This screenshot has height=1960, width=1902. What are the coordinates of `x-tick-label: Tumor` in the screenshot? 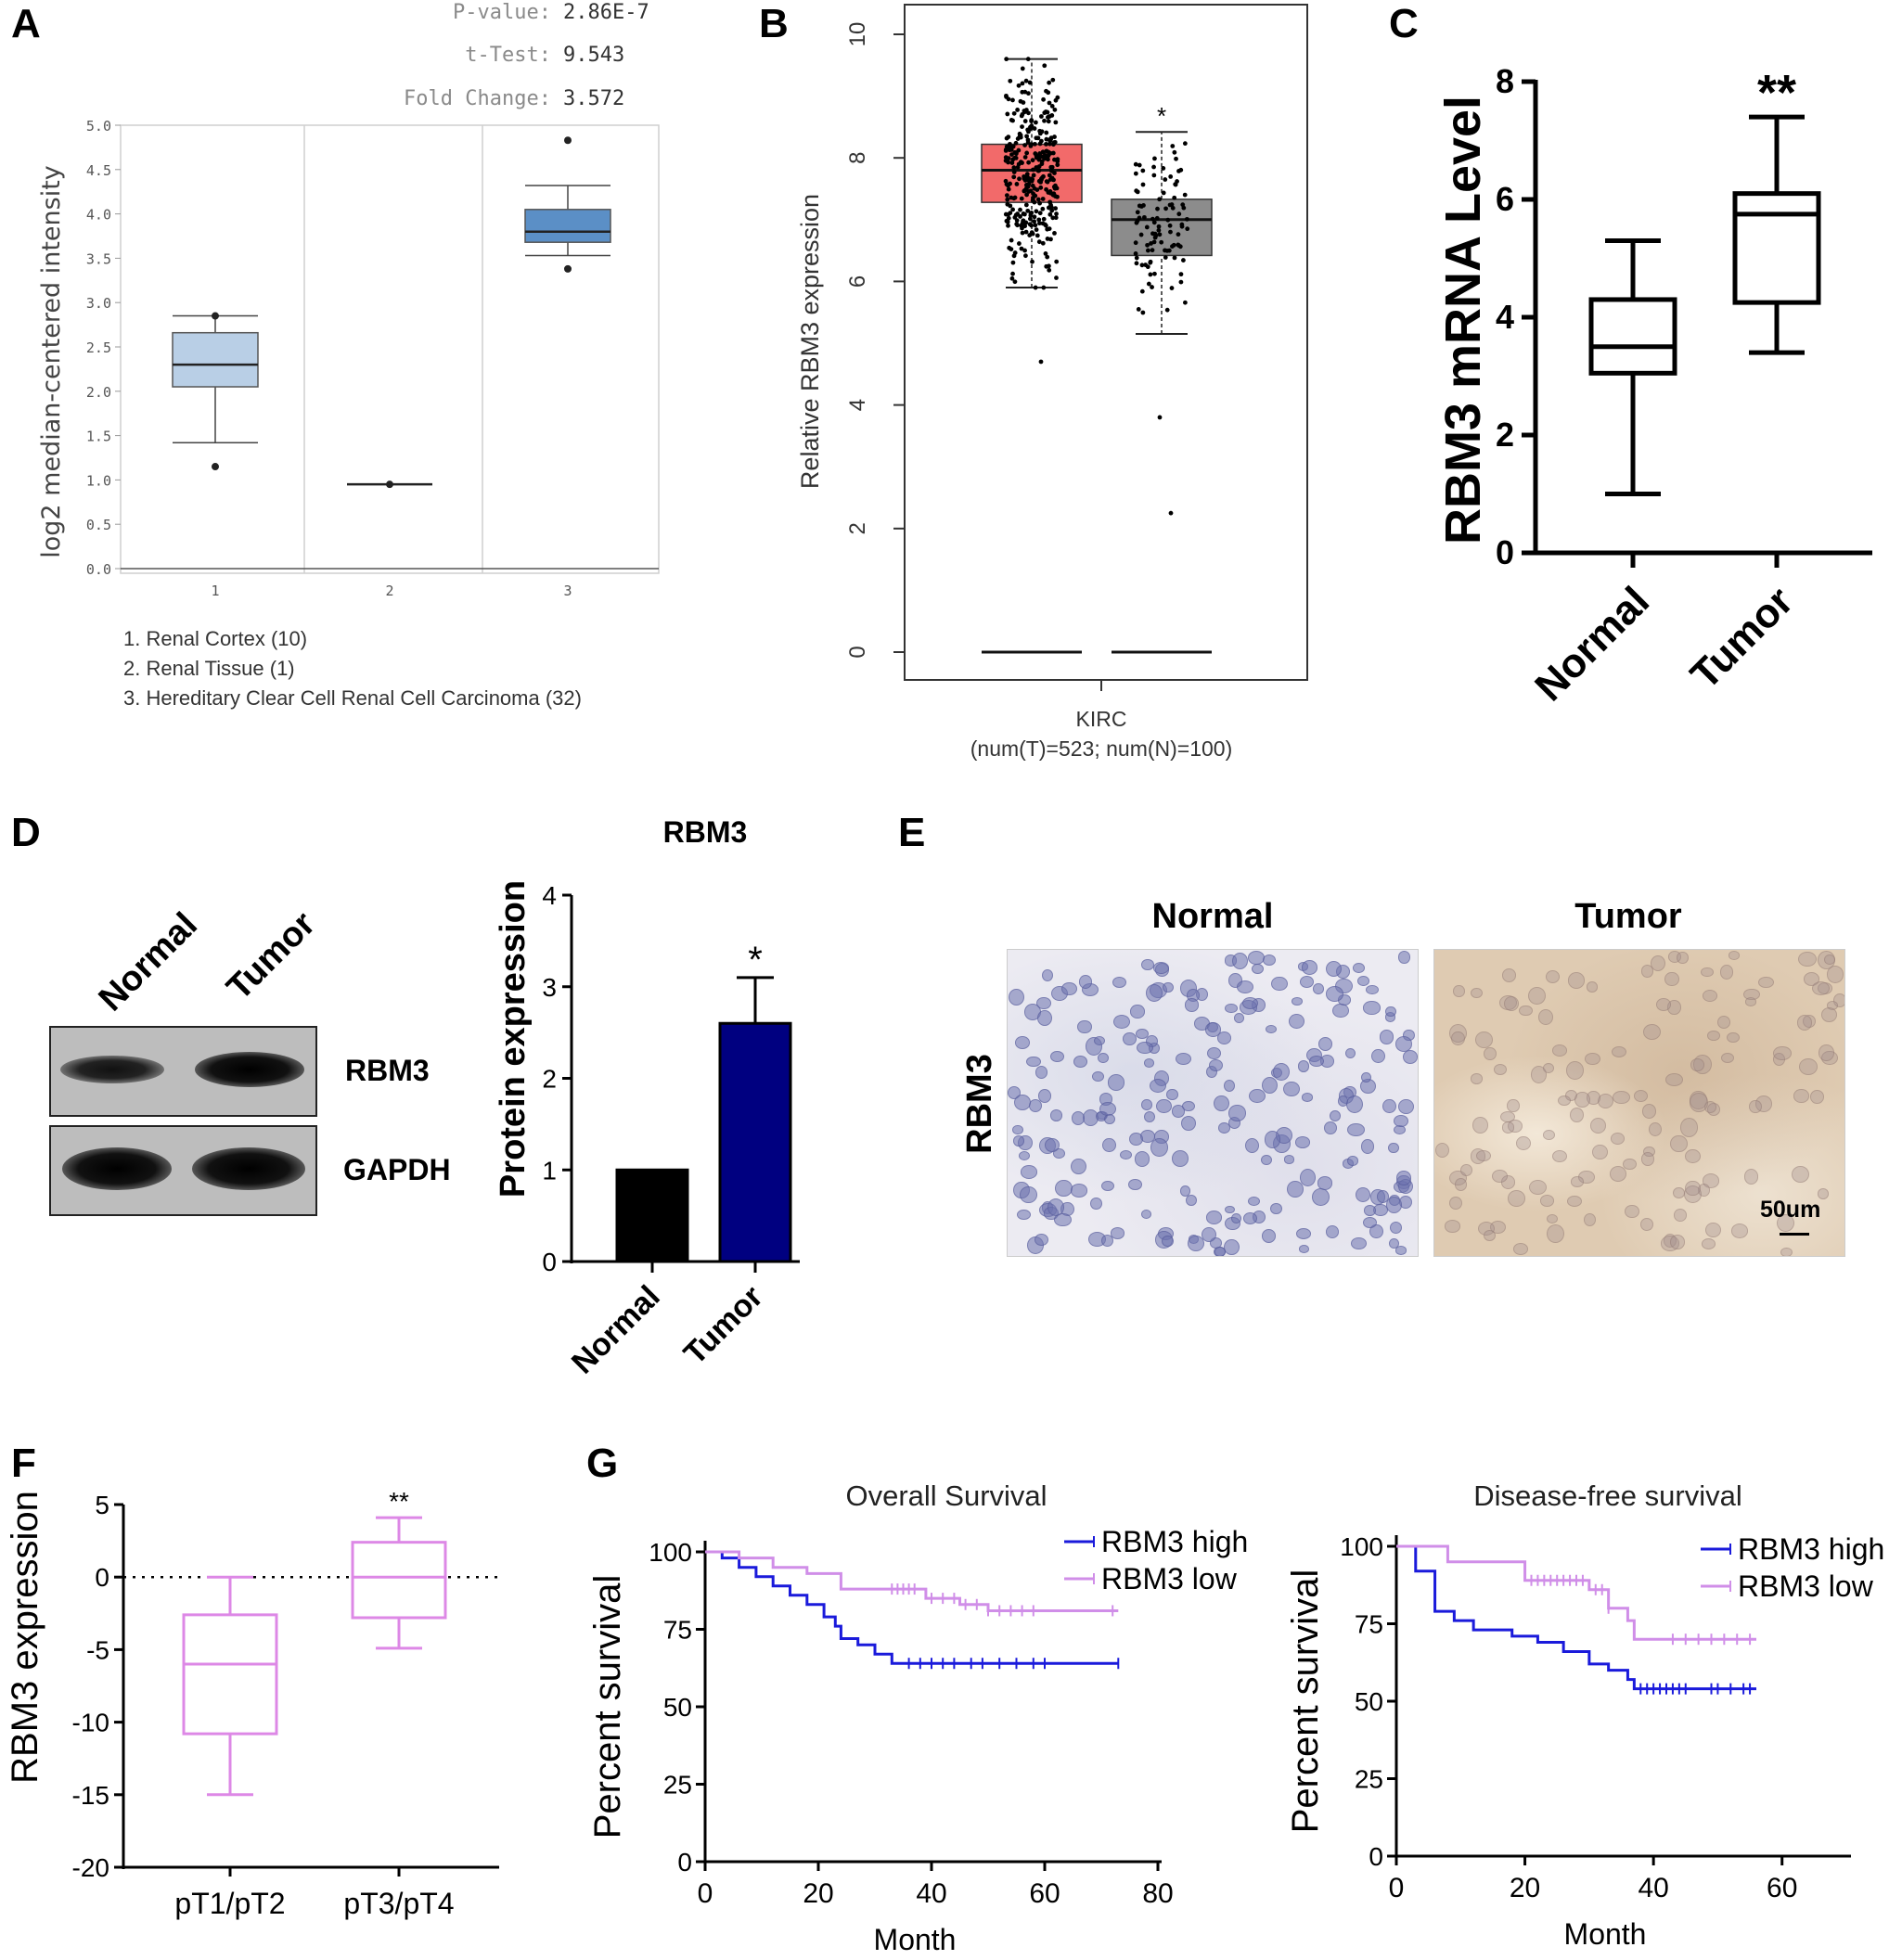 It's located at (1742, 638).